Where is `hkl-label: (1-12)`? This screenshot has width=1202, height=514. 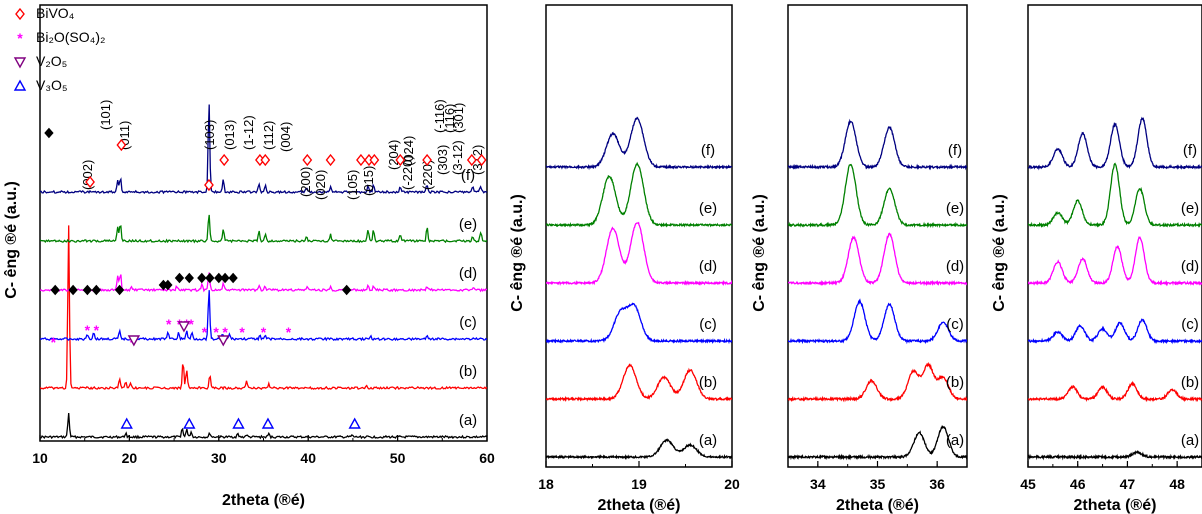 hkl-label: (1-12) is located at coordinates (248, 132).